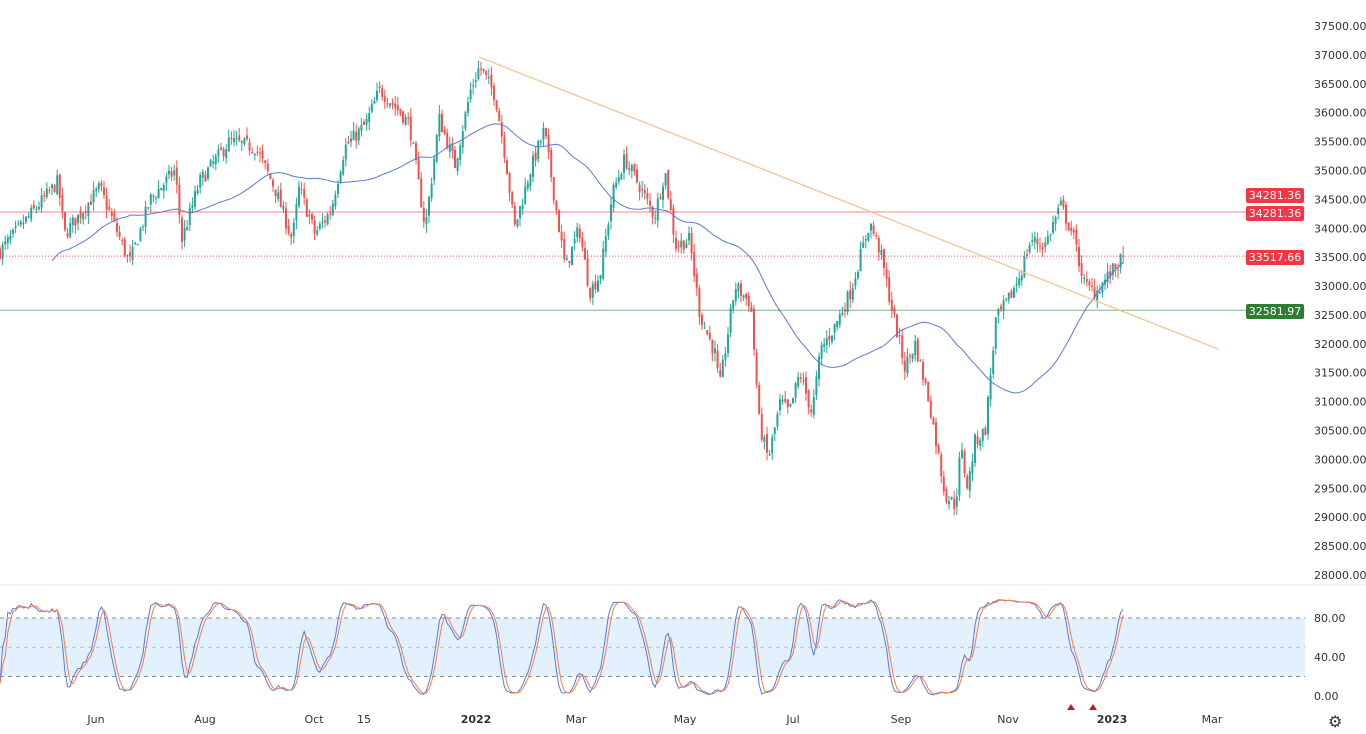 The height and width of the screenshot is (734, 1366). I want to click on gear-icon: ⚙, so click(1335, 721).